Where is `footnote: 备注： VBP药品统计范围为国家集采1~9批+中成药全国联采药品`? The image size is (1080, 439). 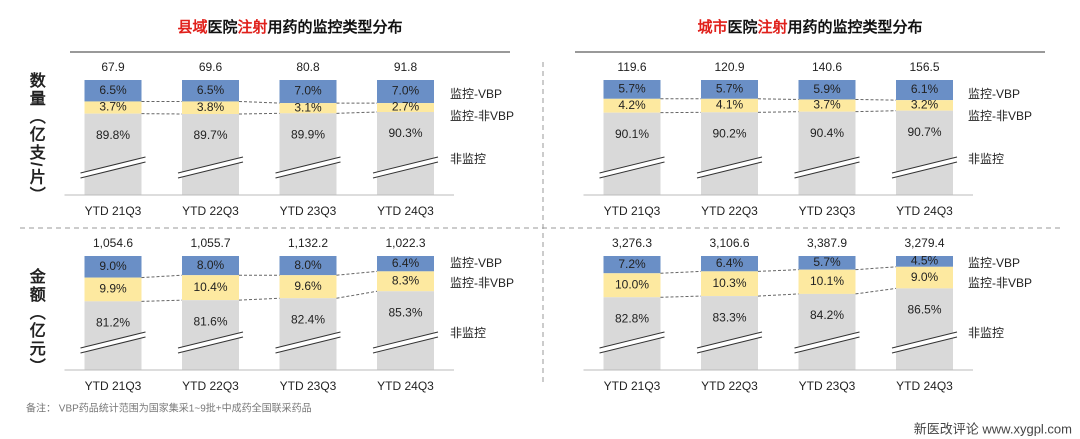
footnote: 备注： VBP药品统计范围为国家集采1~9批+中成药全国联采药品 is located at coordinates (169, 408).